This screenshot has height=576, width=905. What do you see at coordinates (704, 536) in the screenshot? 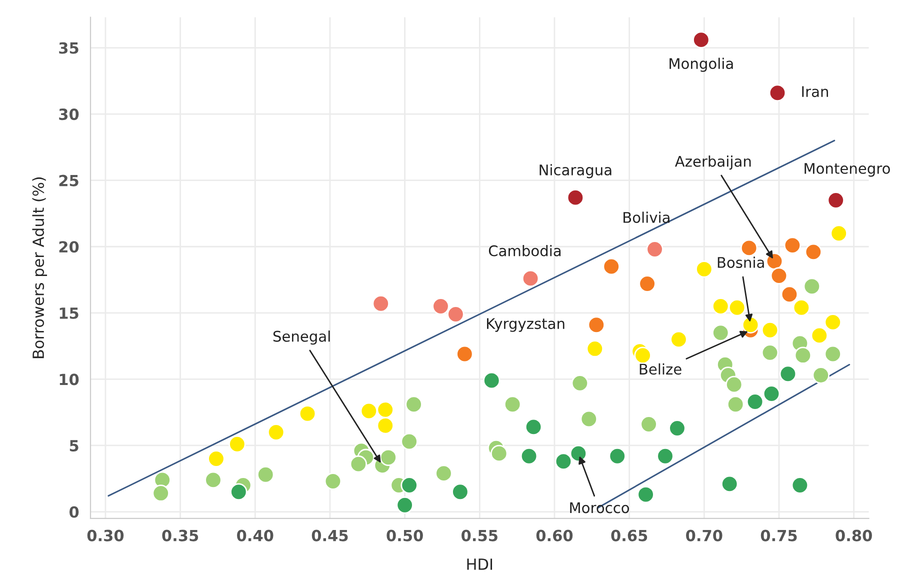
I see `x-tick-label: 0.70` at bounding box center [704, 536].